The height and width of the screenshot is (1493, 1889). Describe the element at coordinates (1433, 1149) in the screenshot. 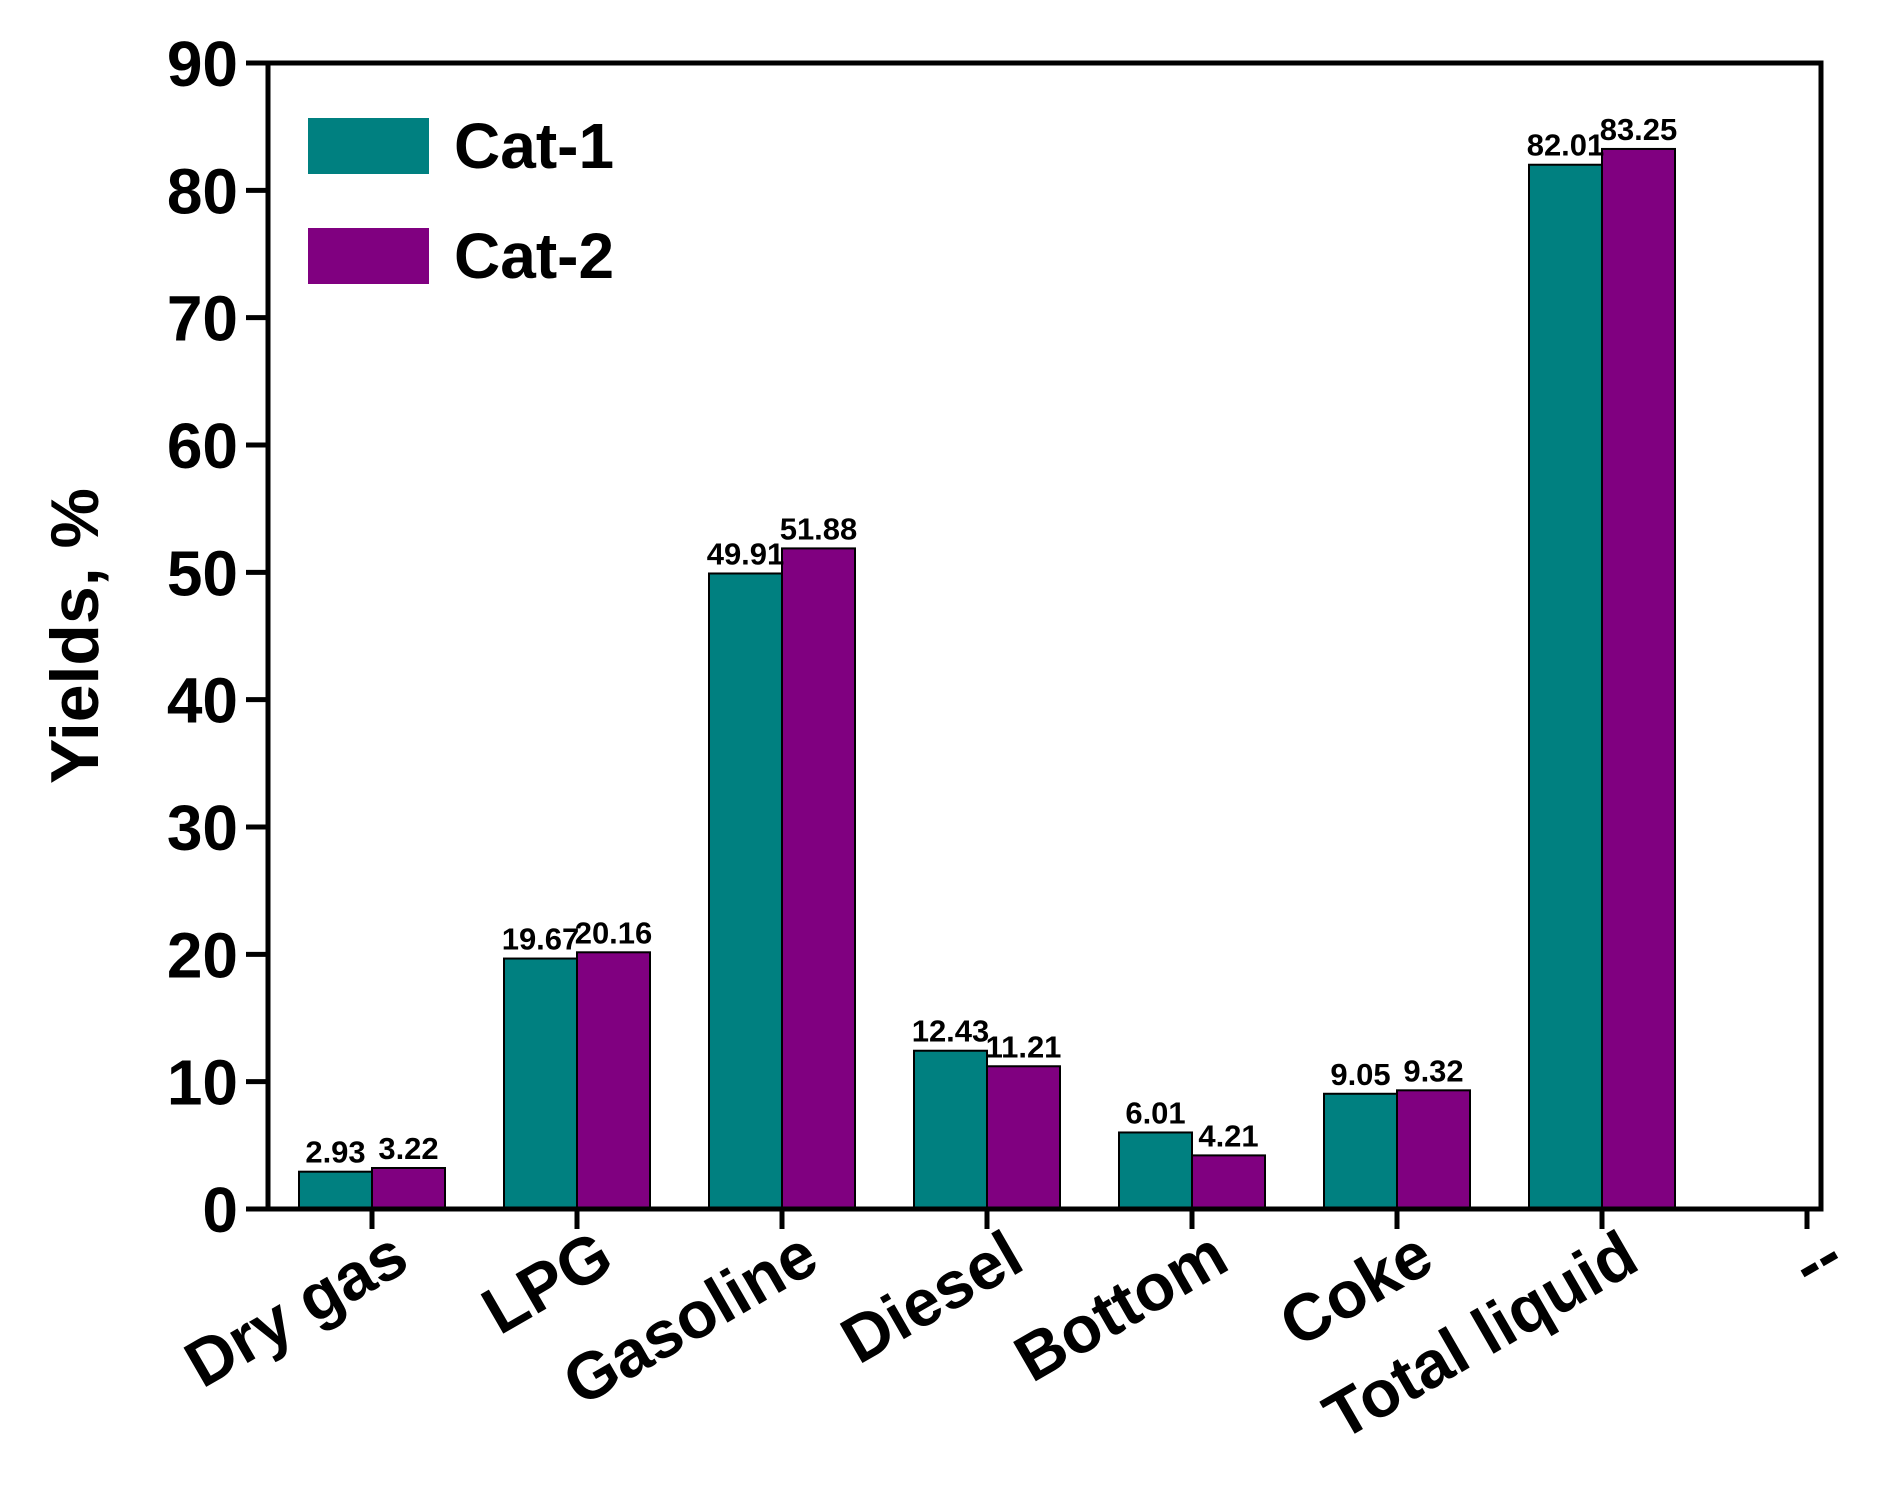

I see `bar-cat-2-coke` at that location.